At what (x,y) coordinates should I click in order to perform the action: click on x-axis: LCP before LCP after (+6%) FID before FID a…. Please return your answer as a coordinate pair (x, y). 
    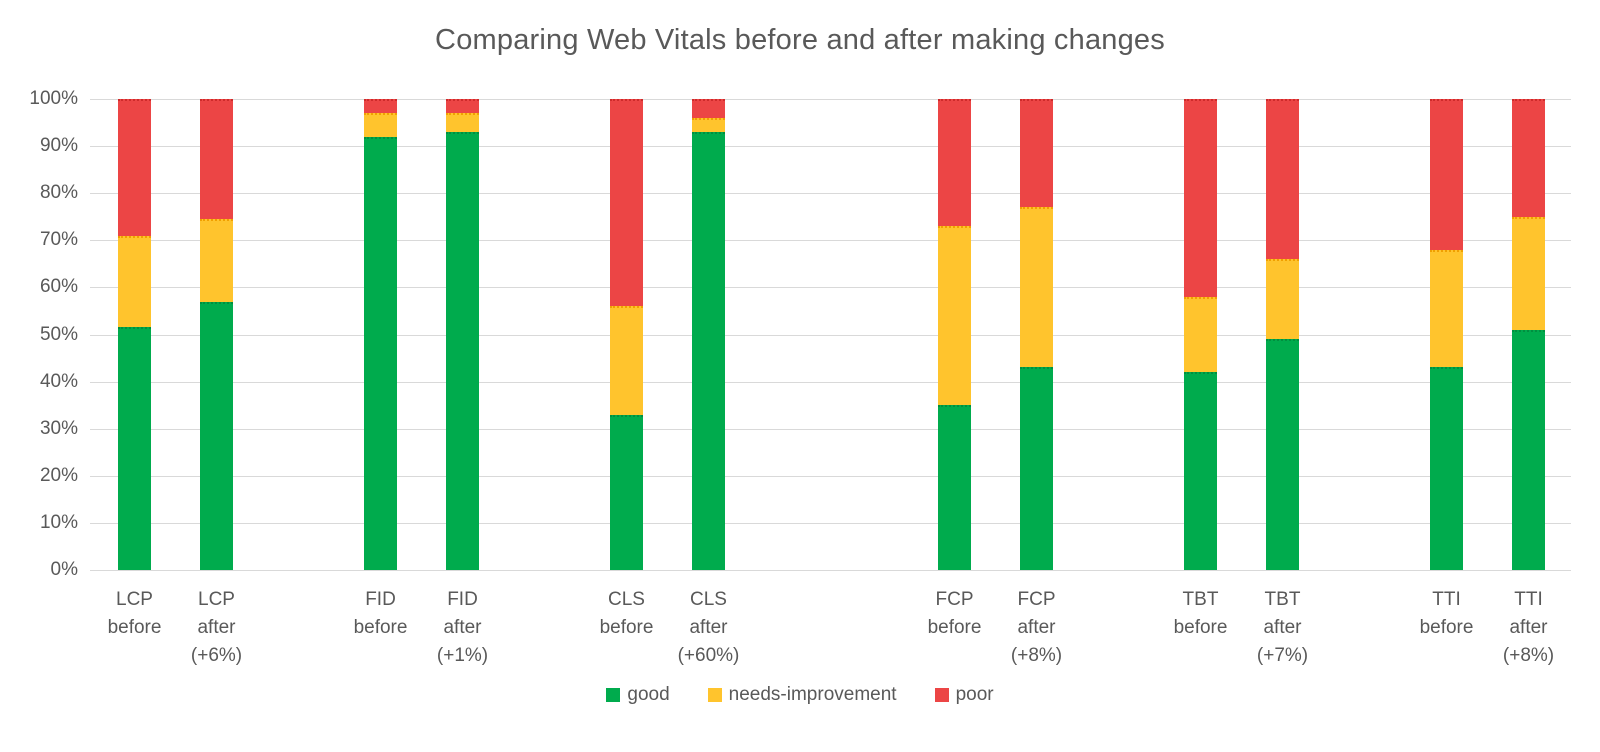
    Looking at the image, I should click on (830, 634).